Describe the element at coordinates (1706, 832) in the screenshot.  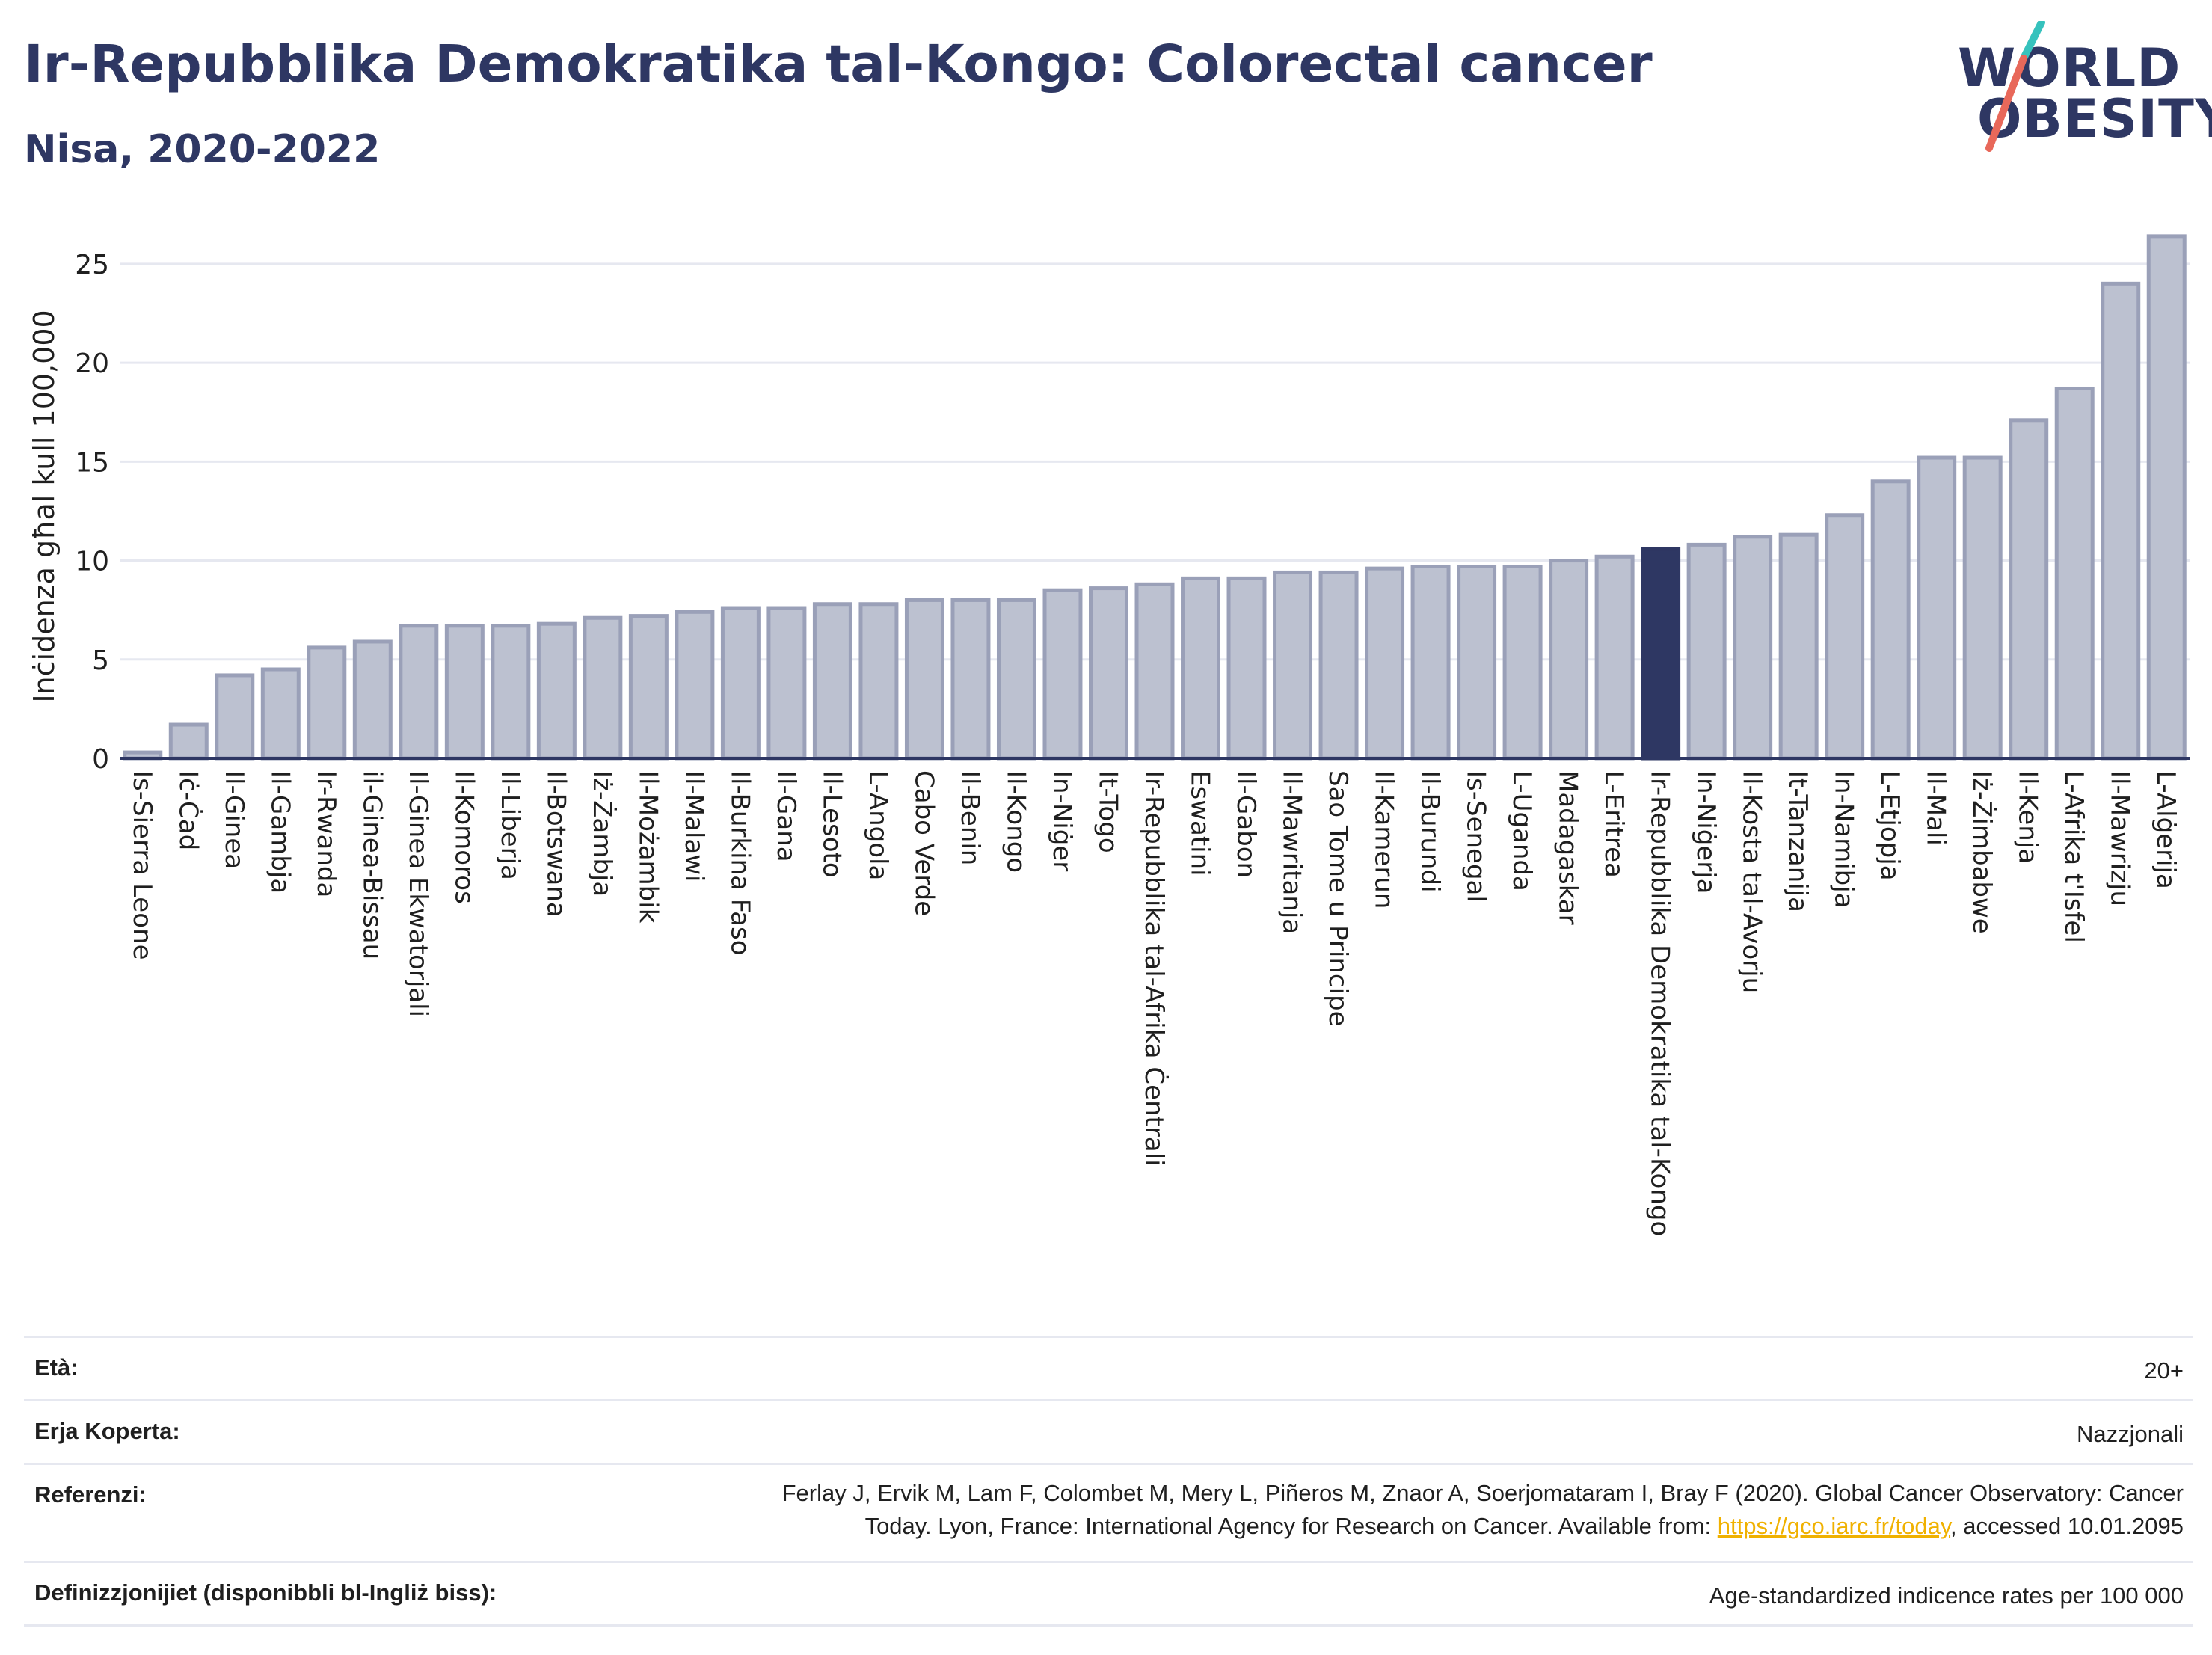
I see `x-tick-label: In-Niġerja` at that location.